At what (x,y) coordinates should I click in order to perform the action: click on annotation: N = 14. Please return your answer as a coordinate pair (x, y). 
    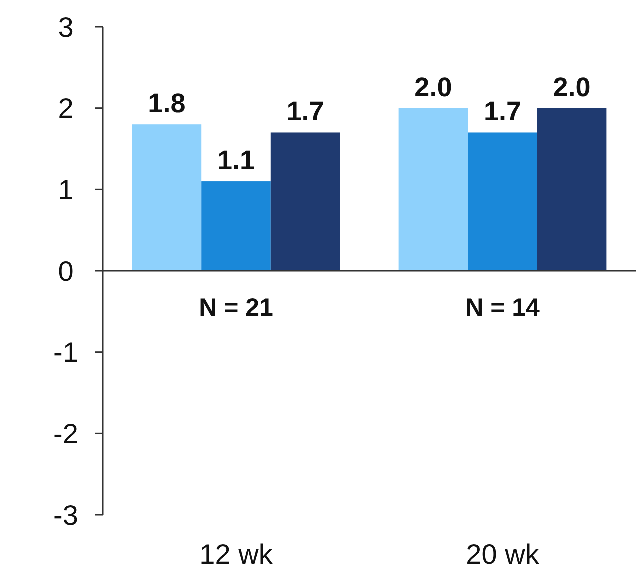
    Looking at the image, I should click on (503, 308).